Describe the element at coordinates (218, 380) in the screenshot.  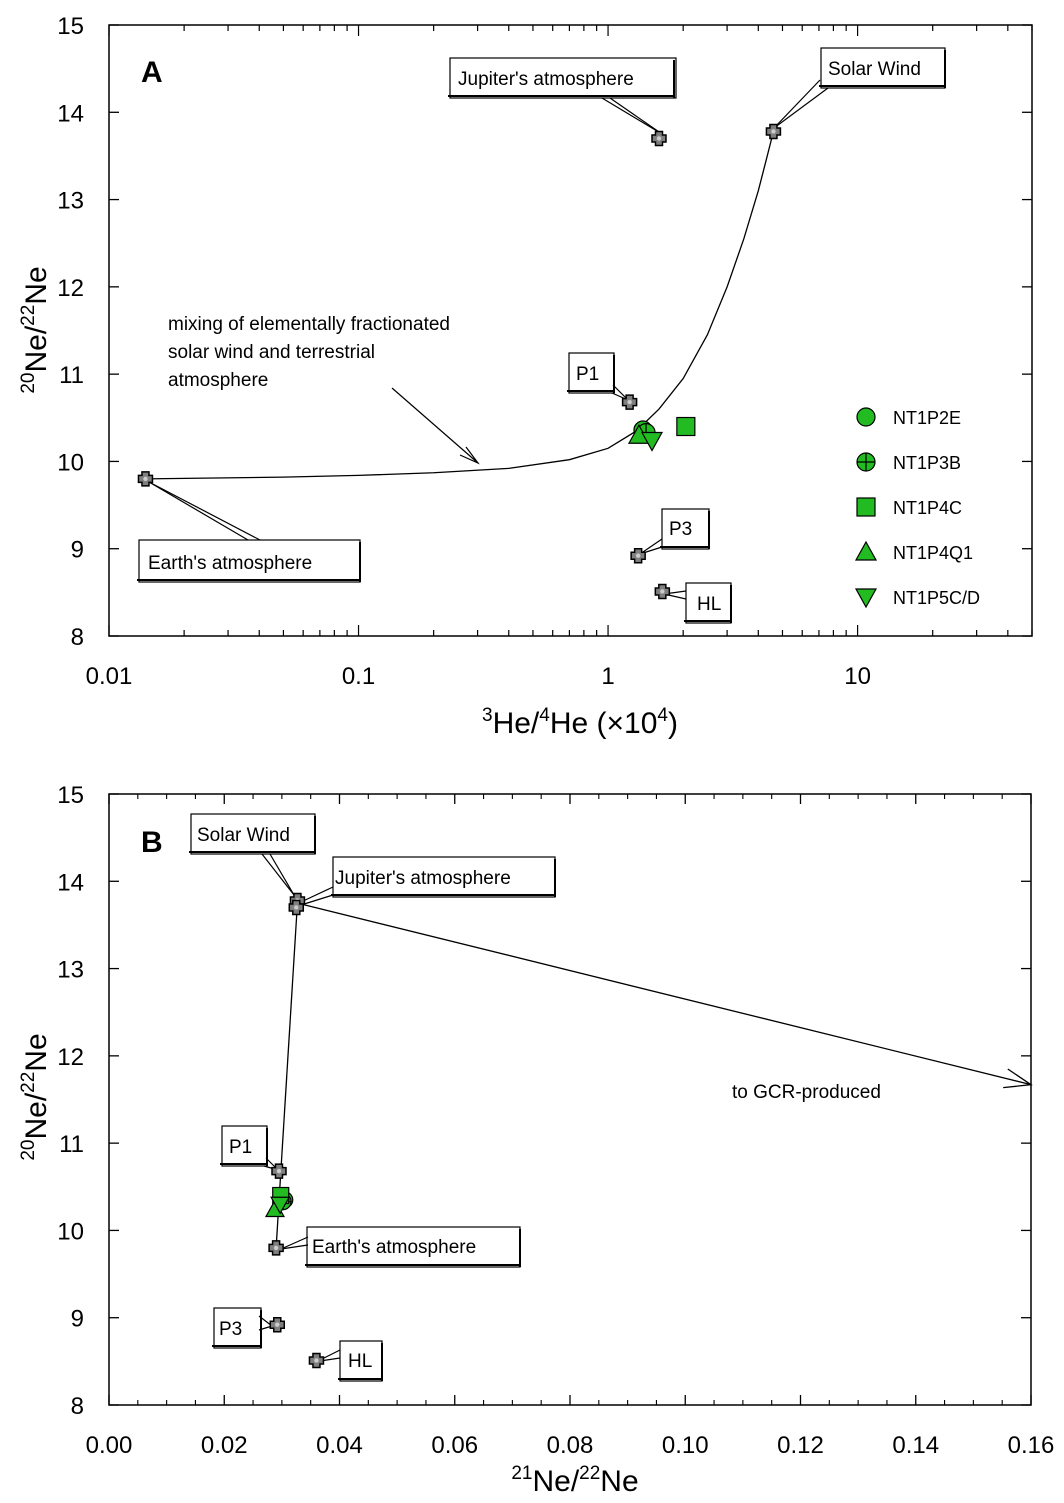
I see `annotation-line-3: atmosphere` at that location.